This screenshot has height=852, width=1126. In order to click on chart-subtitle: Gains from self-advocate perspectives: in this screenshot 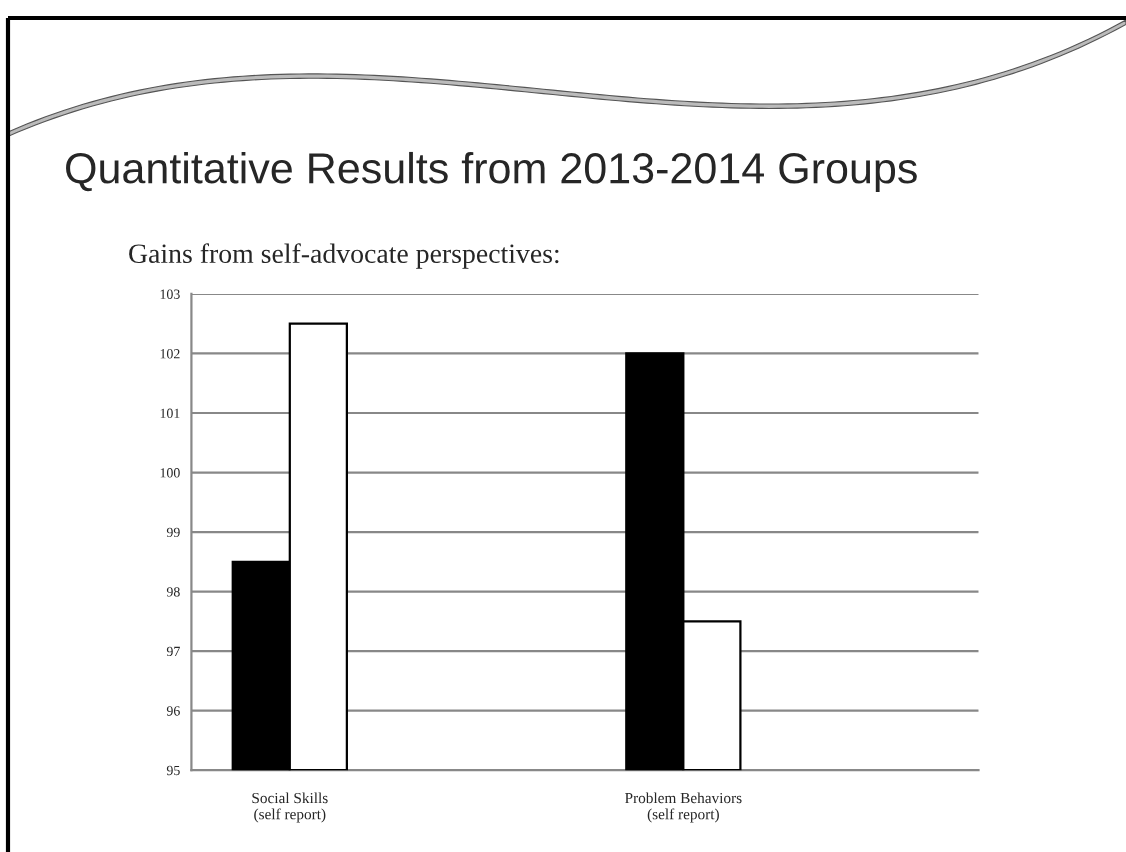, I will do `click(344, 256)`.